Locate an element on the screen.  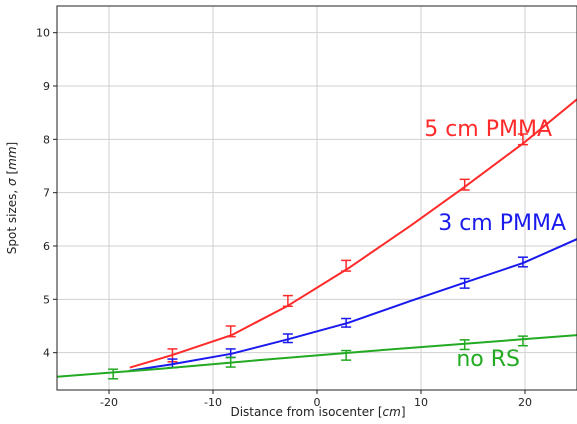
x-tick-label: 20 is located at coordinates (525, 402).